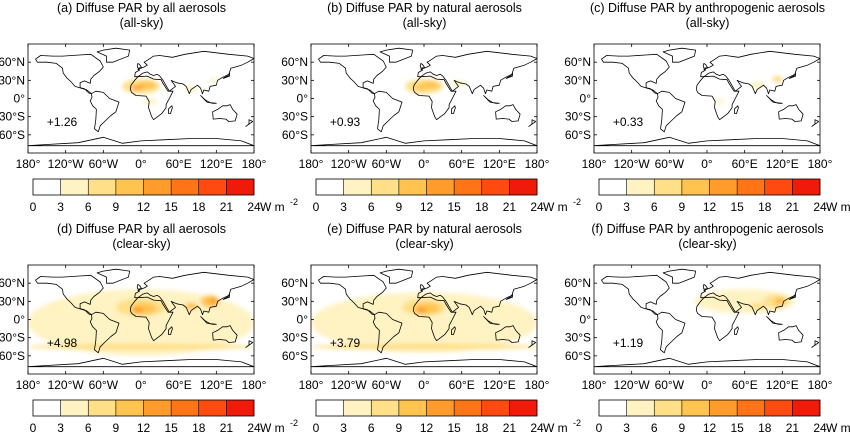 The width and height of the screenshot is (850, 443). What do you see at coordinates (33, 207) in the screenshot?
I see `colorbar-tick-label: 0` at bounding box center [33, 207].